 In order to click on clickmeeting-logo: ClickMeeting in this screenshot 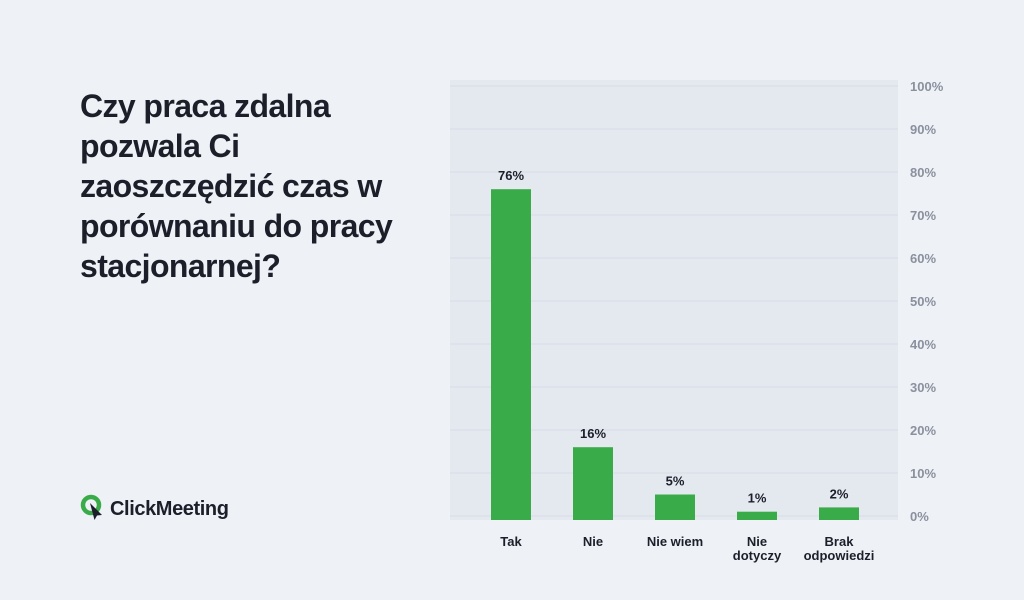, I will do `click(154, 509)`.